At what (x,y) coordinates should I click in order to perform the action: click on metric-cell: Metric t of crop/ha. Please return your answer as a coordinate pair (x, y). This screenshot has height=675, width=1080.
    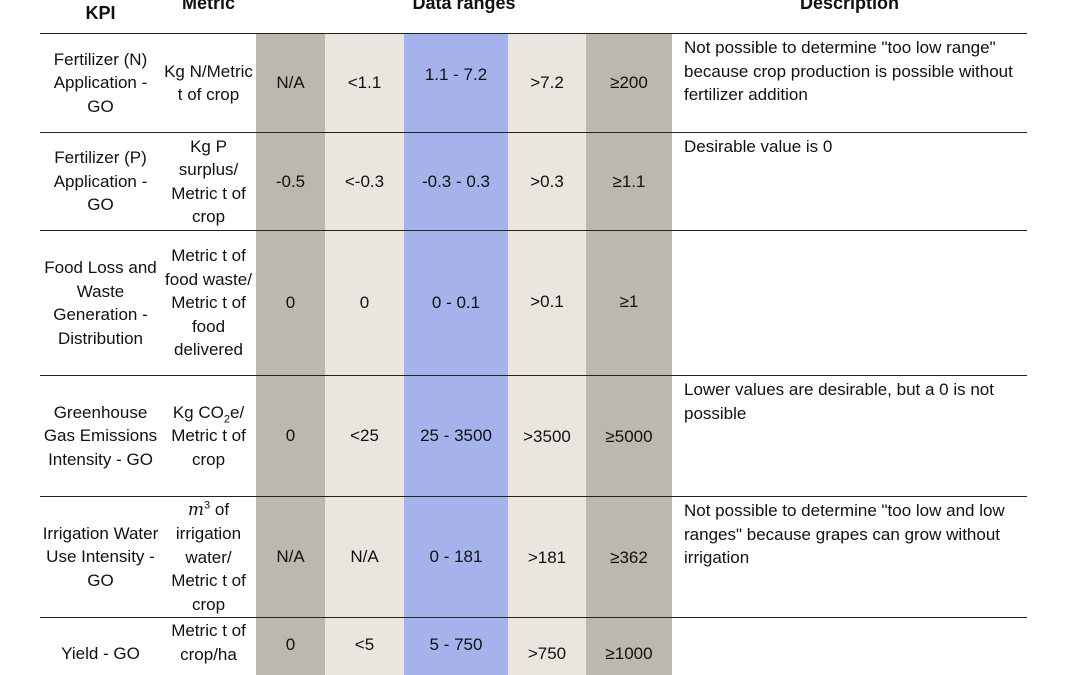
    Looking at the image, I should click on (208, 646).